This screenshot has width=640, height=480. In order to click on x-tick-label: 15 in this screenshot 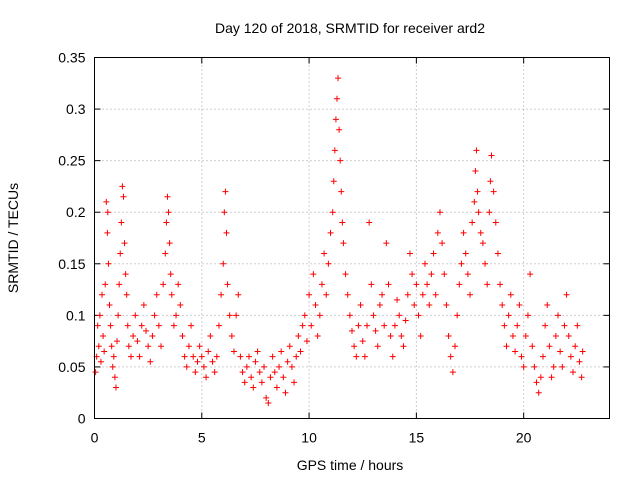, I will do `click(417, 438)`.